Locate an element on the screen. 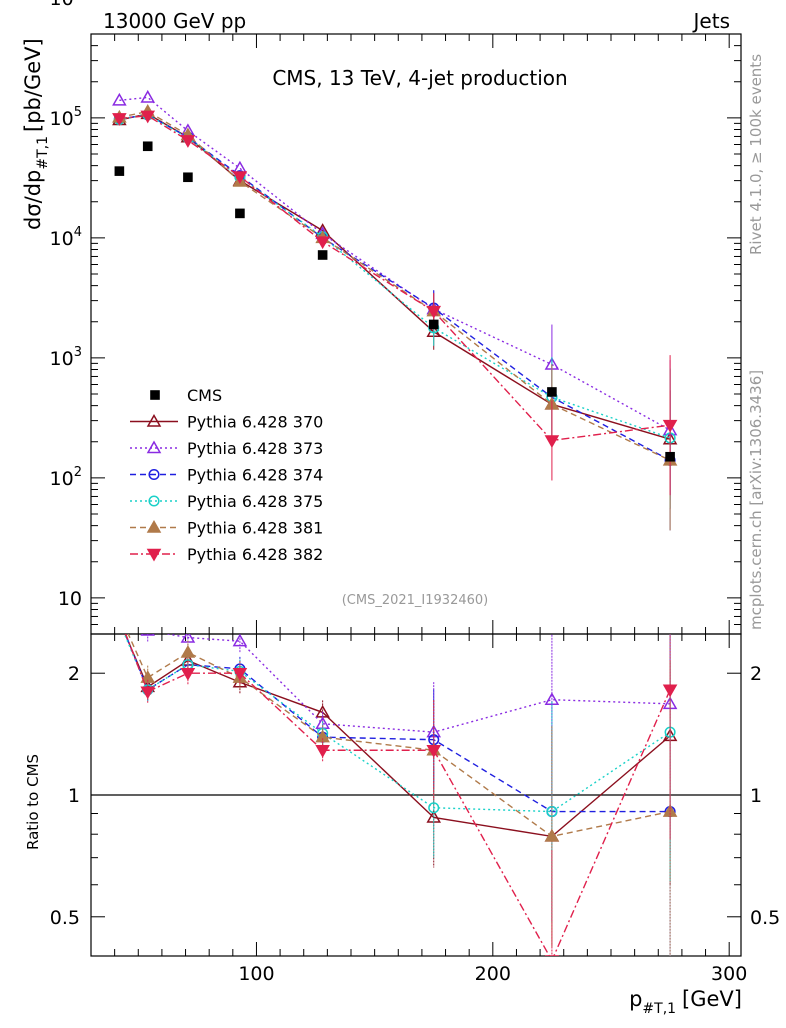  legend-label-4: Pythia 6.428 381 is located at coordinates (255, 528).